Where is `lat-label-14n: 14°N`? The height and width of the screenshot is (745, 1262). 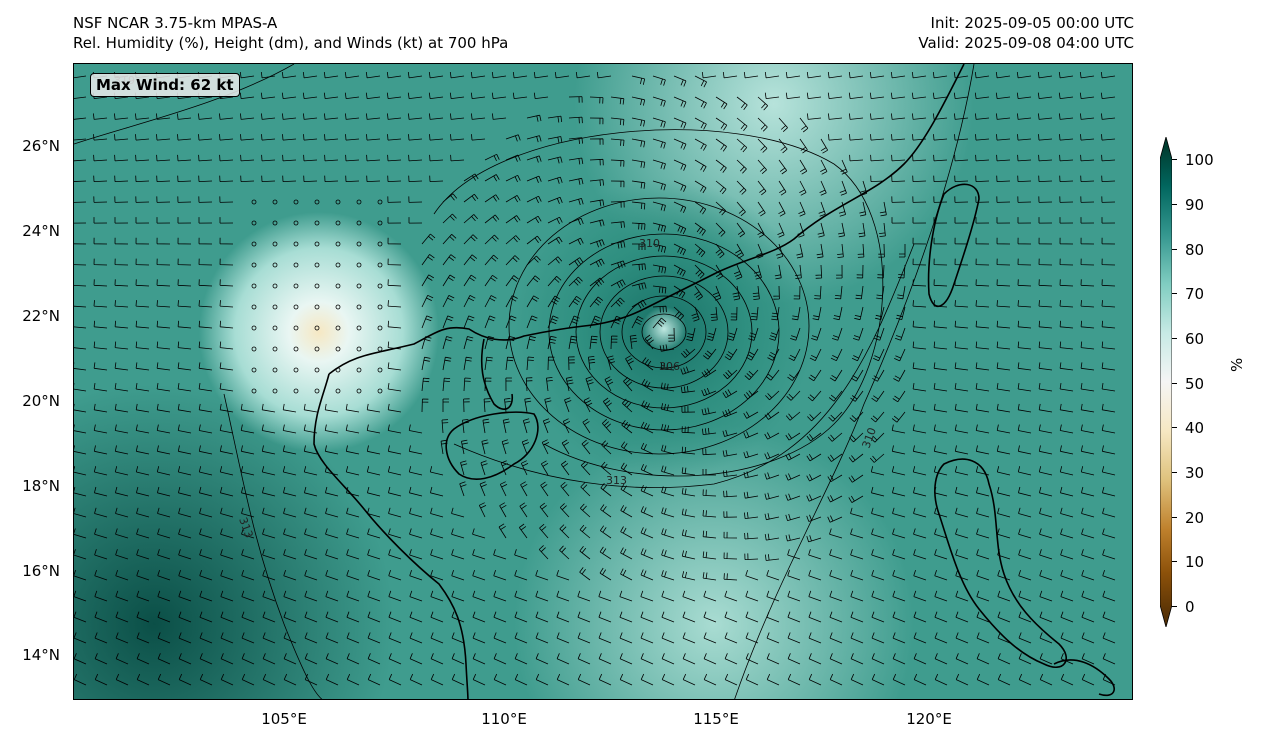
lat-label-14n: 14°N is located at coordinates (41, 655).